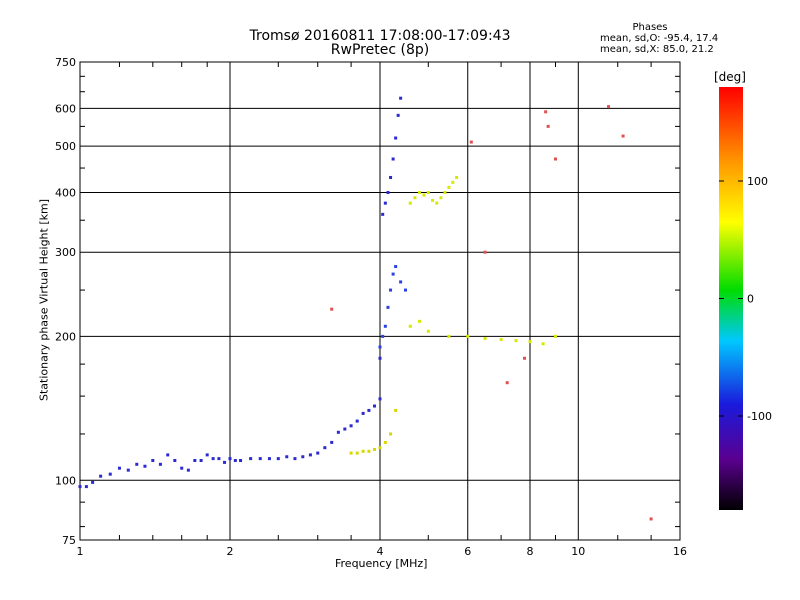 The height and width of the screenshot is (600, 800). I want to click on y-tick-label: 400, so click(65, 192).